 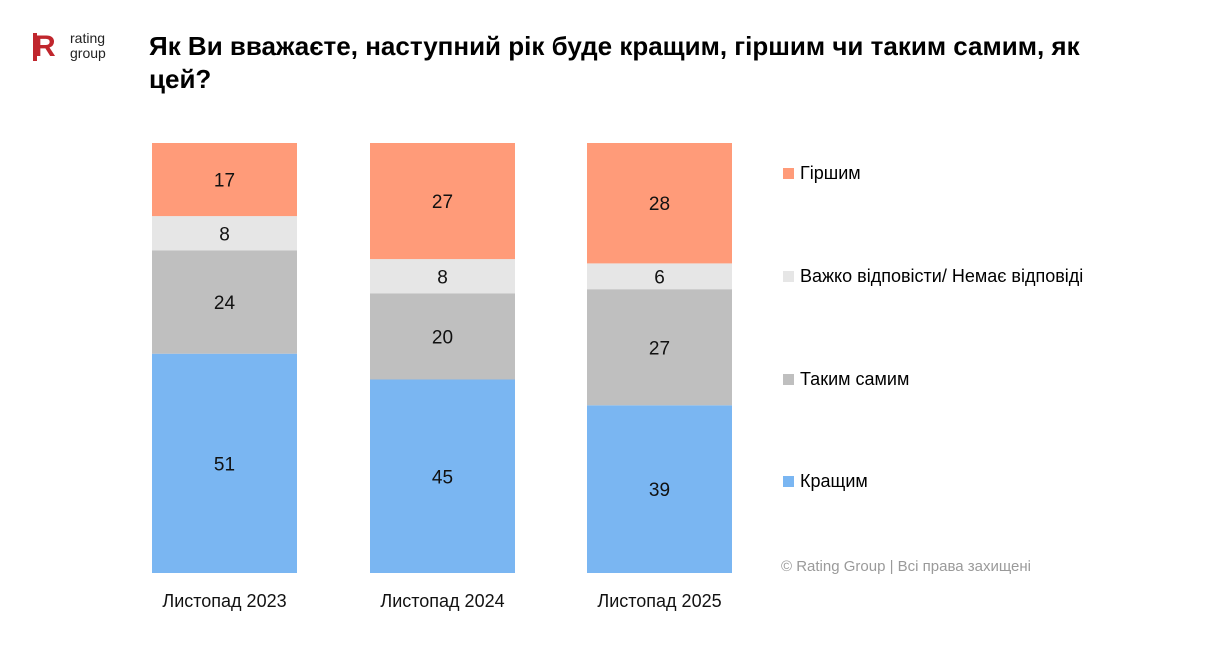 I want to click on data-label: 39, so click(x=659, y=490).